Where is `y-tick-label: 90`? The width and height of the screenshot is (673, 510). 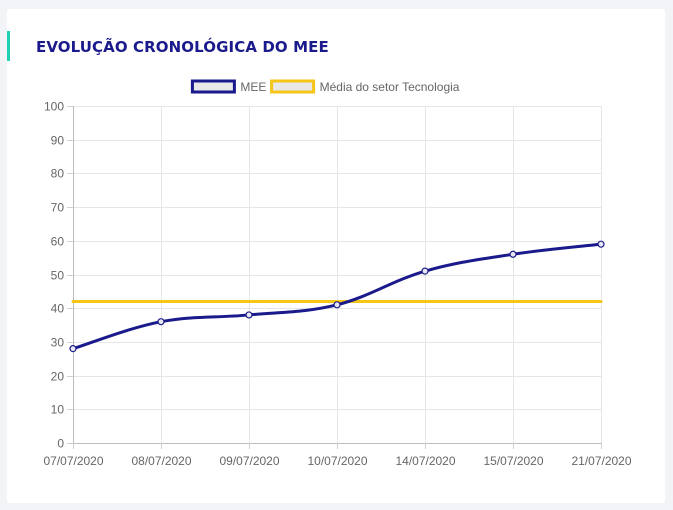
y-tick-label: 90 is located at coordinates (58, 141).